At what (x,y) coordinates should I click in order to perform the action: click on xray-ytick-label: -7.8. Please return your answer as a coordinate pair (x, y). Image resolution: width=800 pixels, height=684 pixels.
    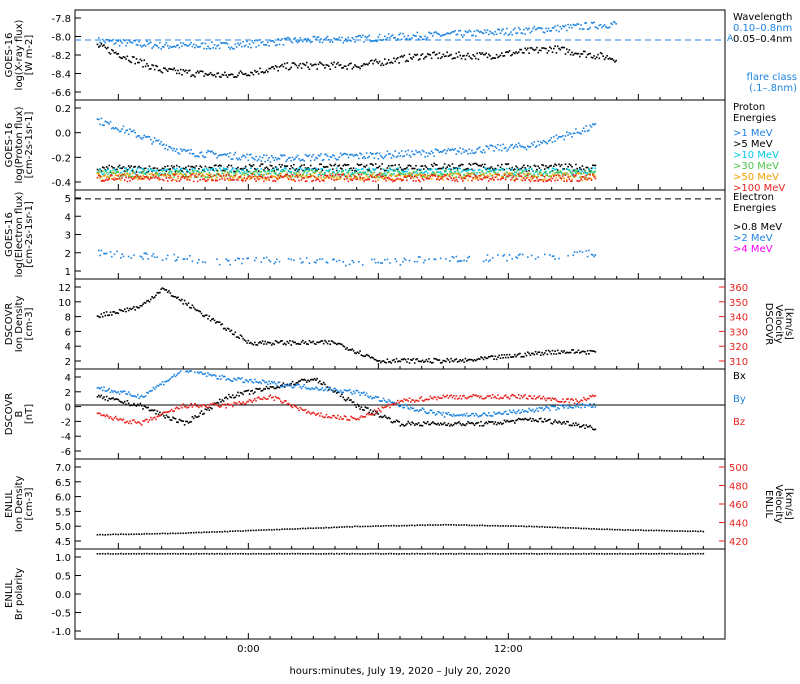
    Looking at the image, I should click on (61, 19).